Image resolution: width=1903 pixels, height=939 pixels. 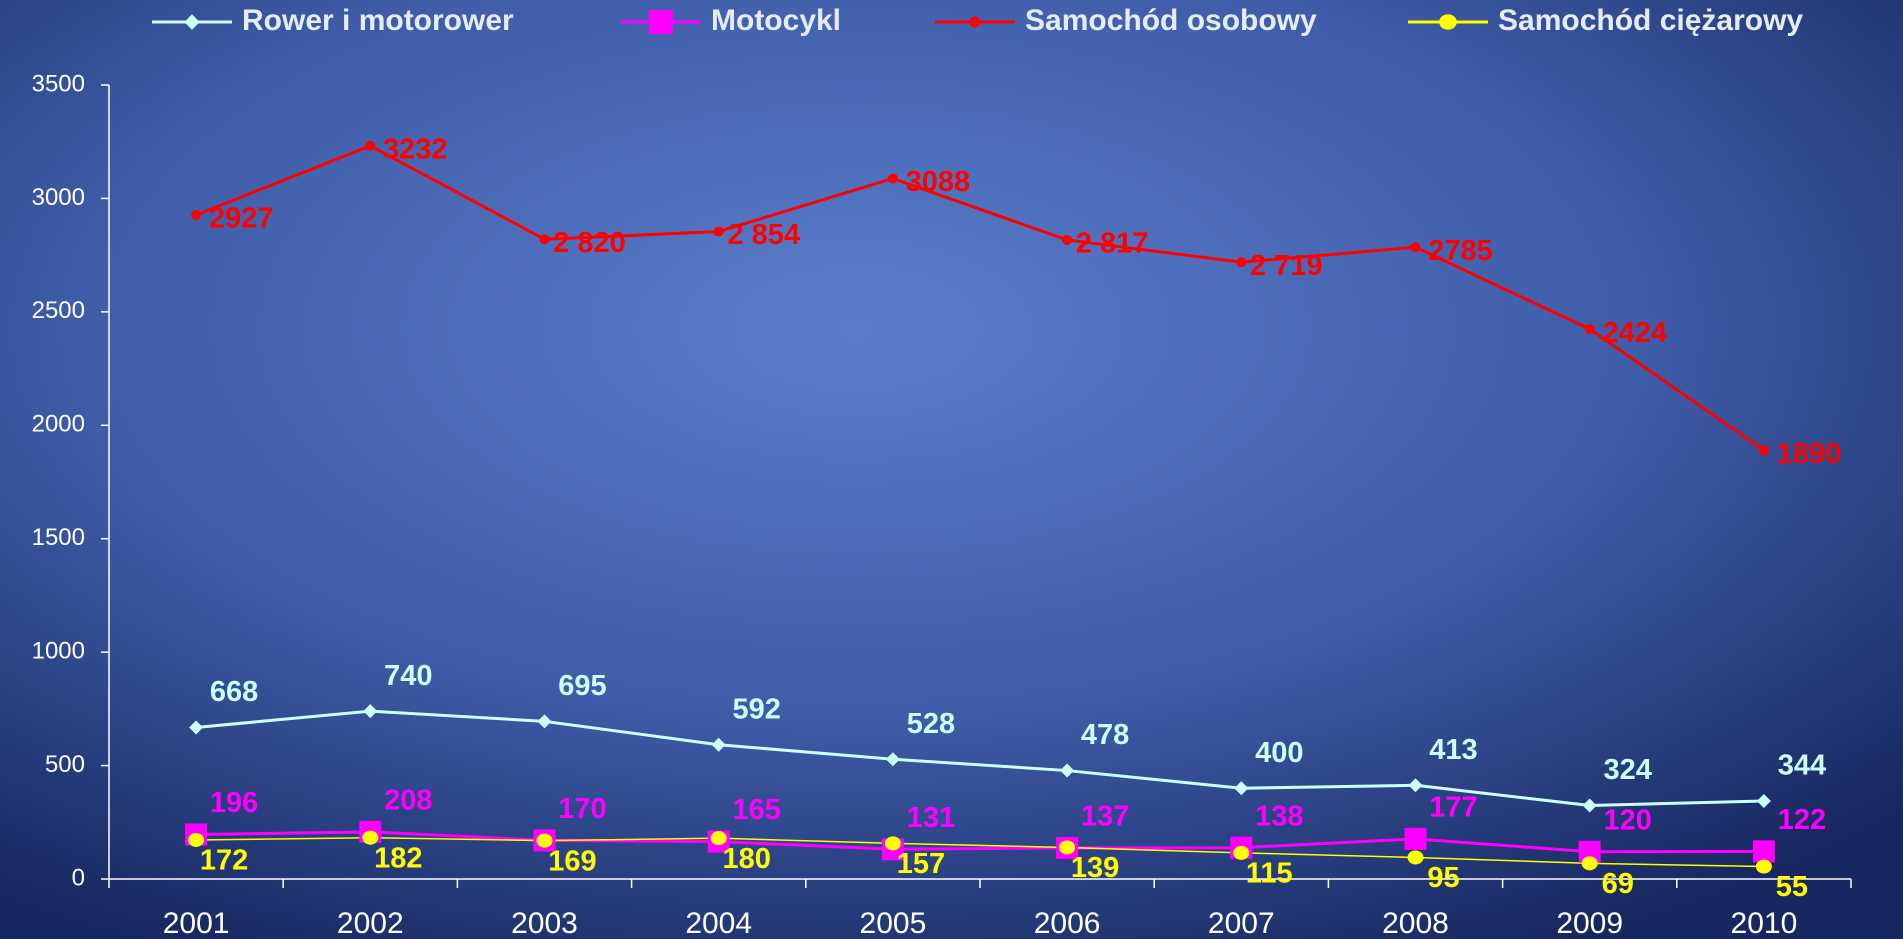 What do you see at coordinates (78, 877) in the screenshot?
I see `y-tick-label: 0` at bounding box center [78, 877].